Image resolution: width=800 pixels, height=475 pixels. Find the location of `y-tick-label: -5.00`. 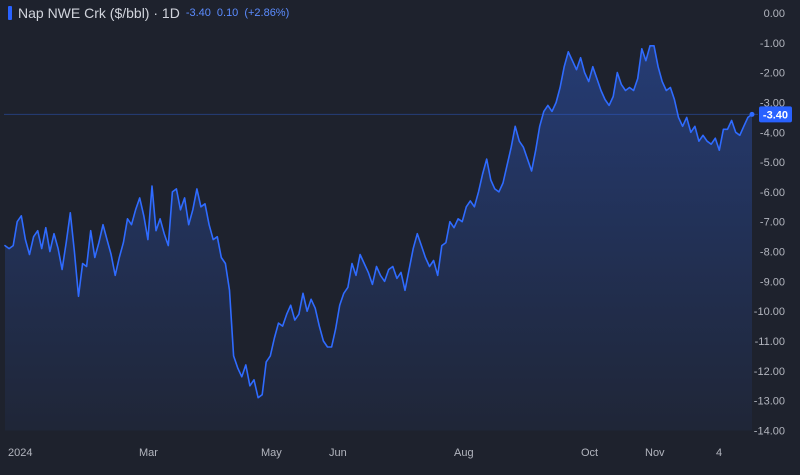

y-tick-label: -5.00 is located at coordinates (772, 163).